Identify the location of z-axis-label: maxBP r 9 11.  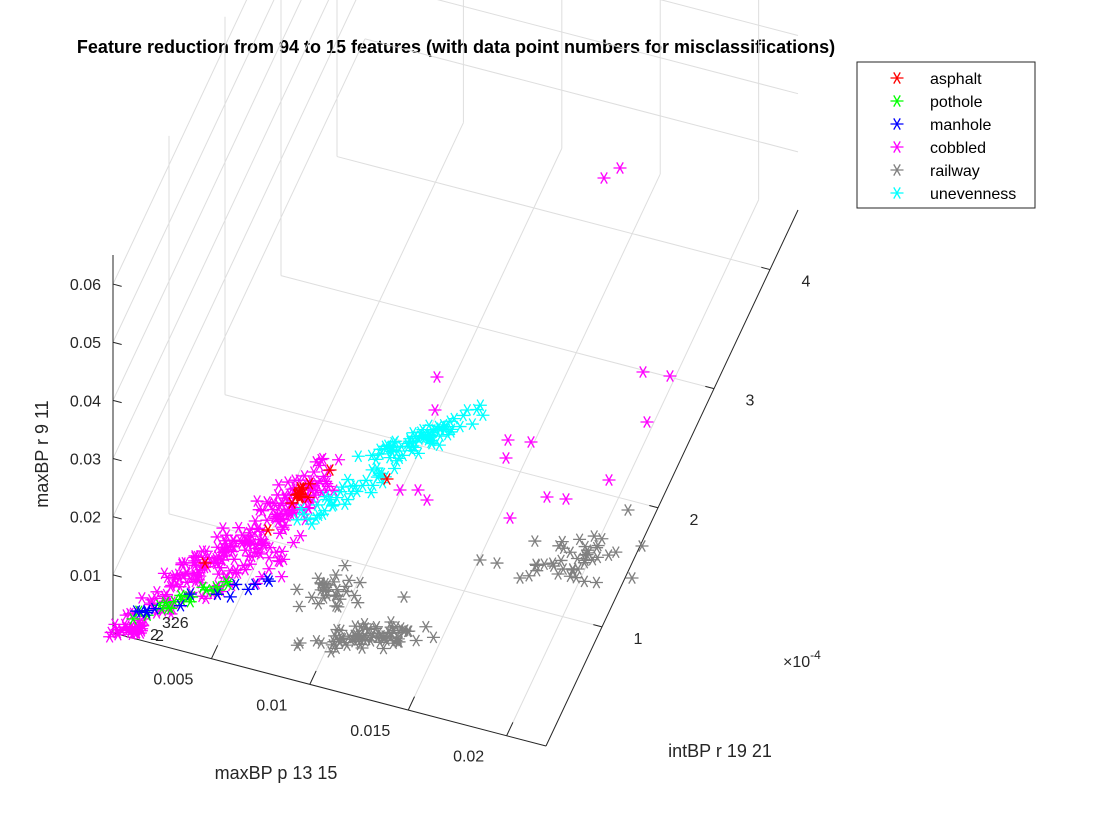
(42, 453).